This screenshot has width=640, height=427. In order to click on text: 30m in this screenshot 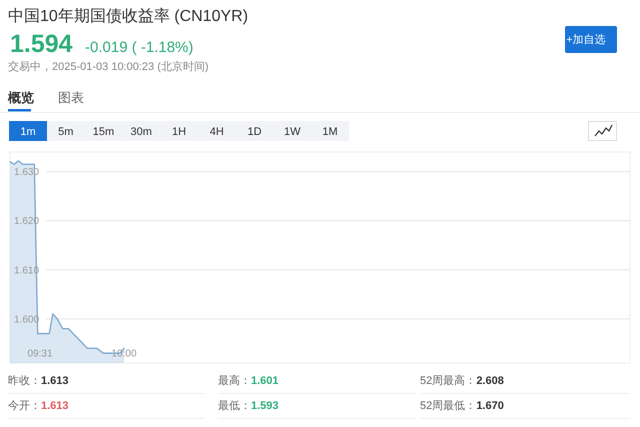, I will do `click(141, 132)`.